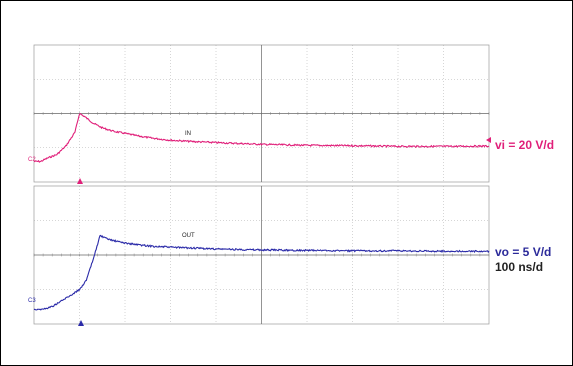 The height and width of the screenshot is (366, 573). Describe the element at coordinates (523, 252) in the screenshot. I see `vo-scale-label: vo = 5 V/d` at that location.